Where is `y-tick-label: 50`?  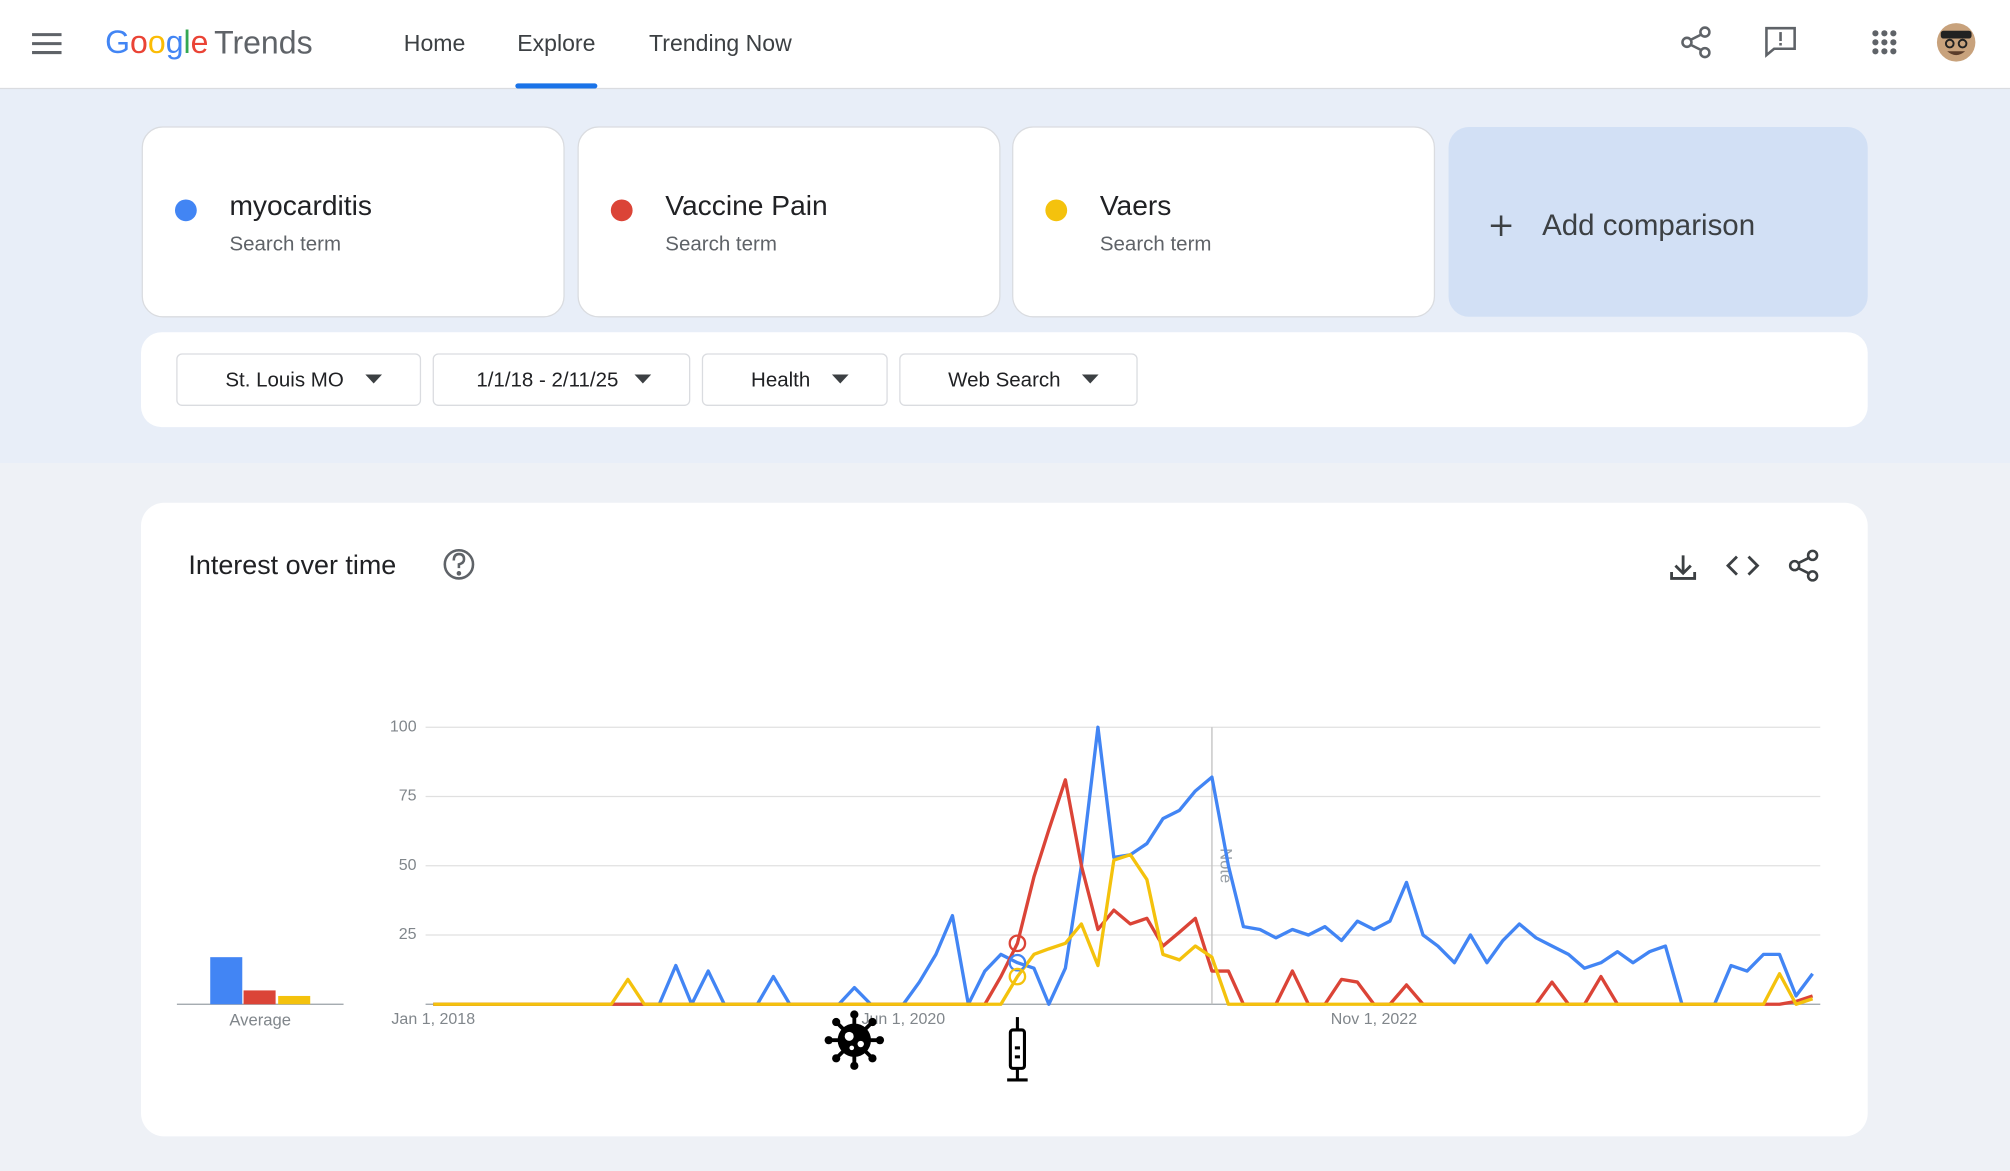 y-tick-label: 50 is located at coordinates (408, 865).